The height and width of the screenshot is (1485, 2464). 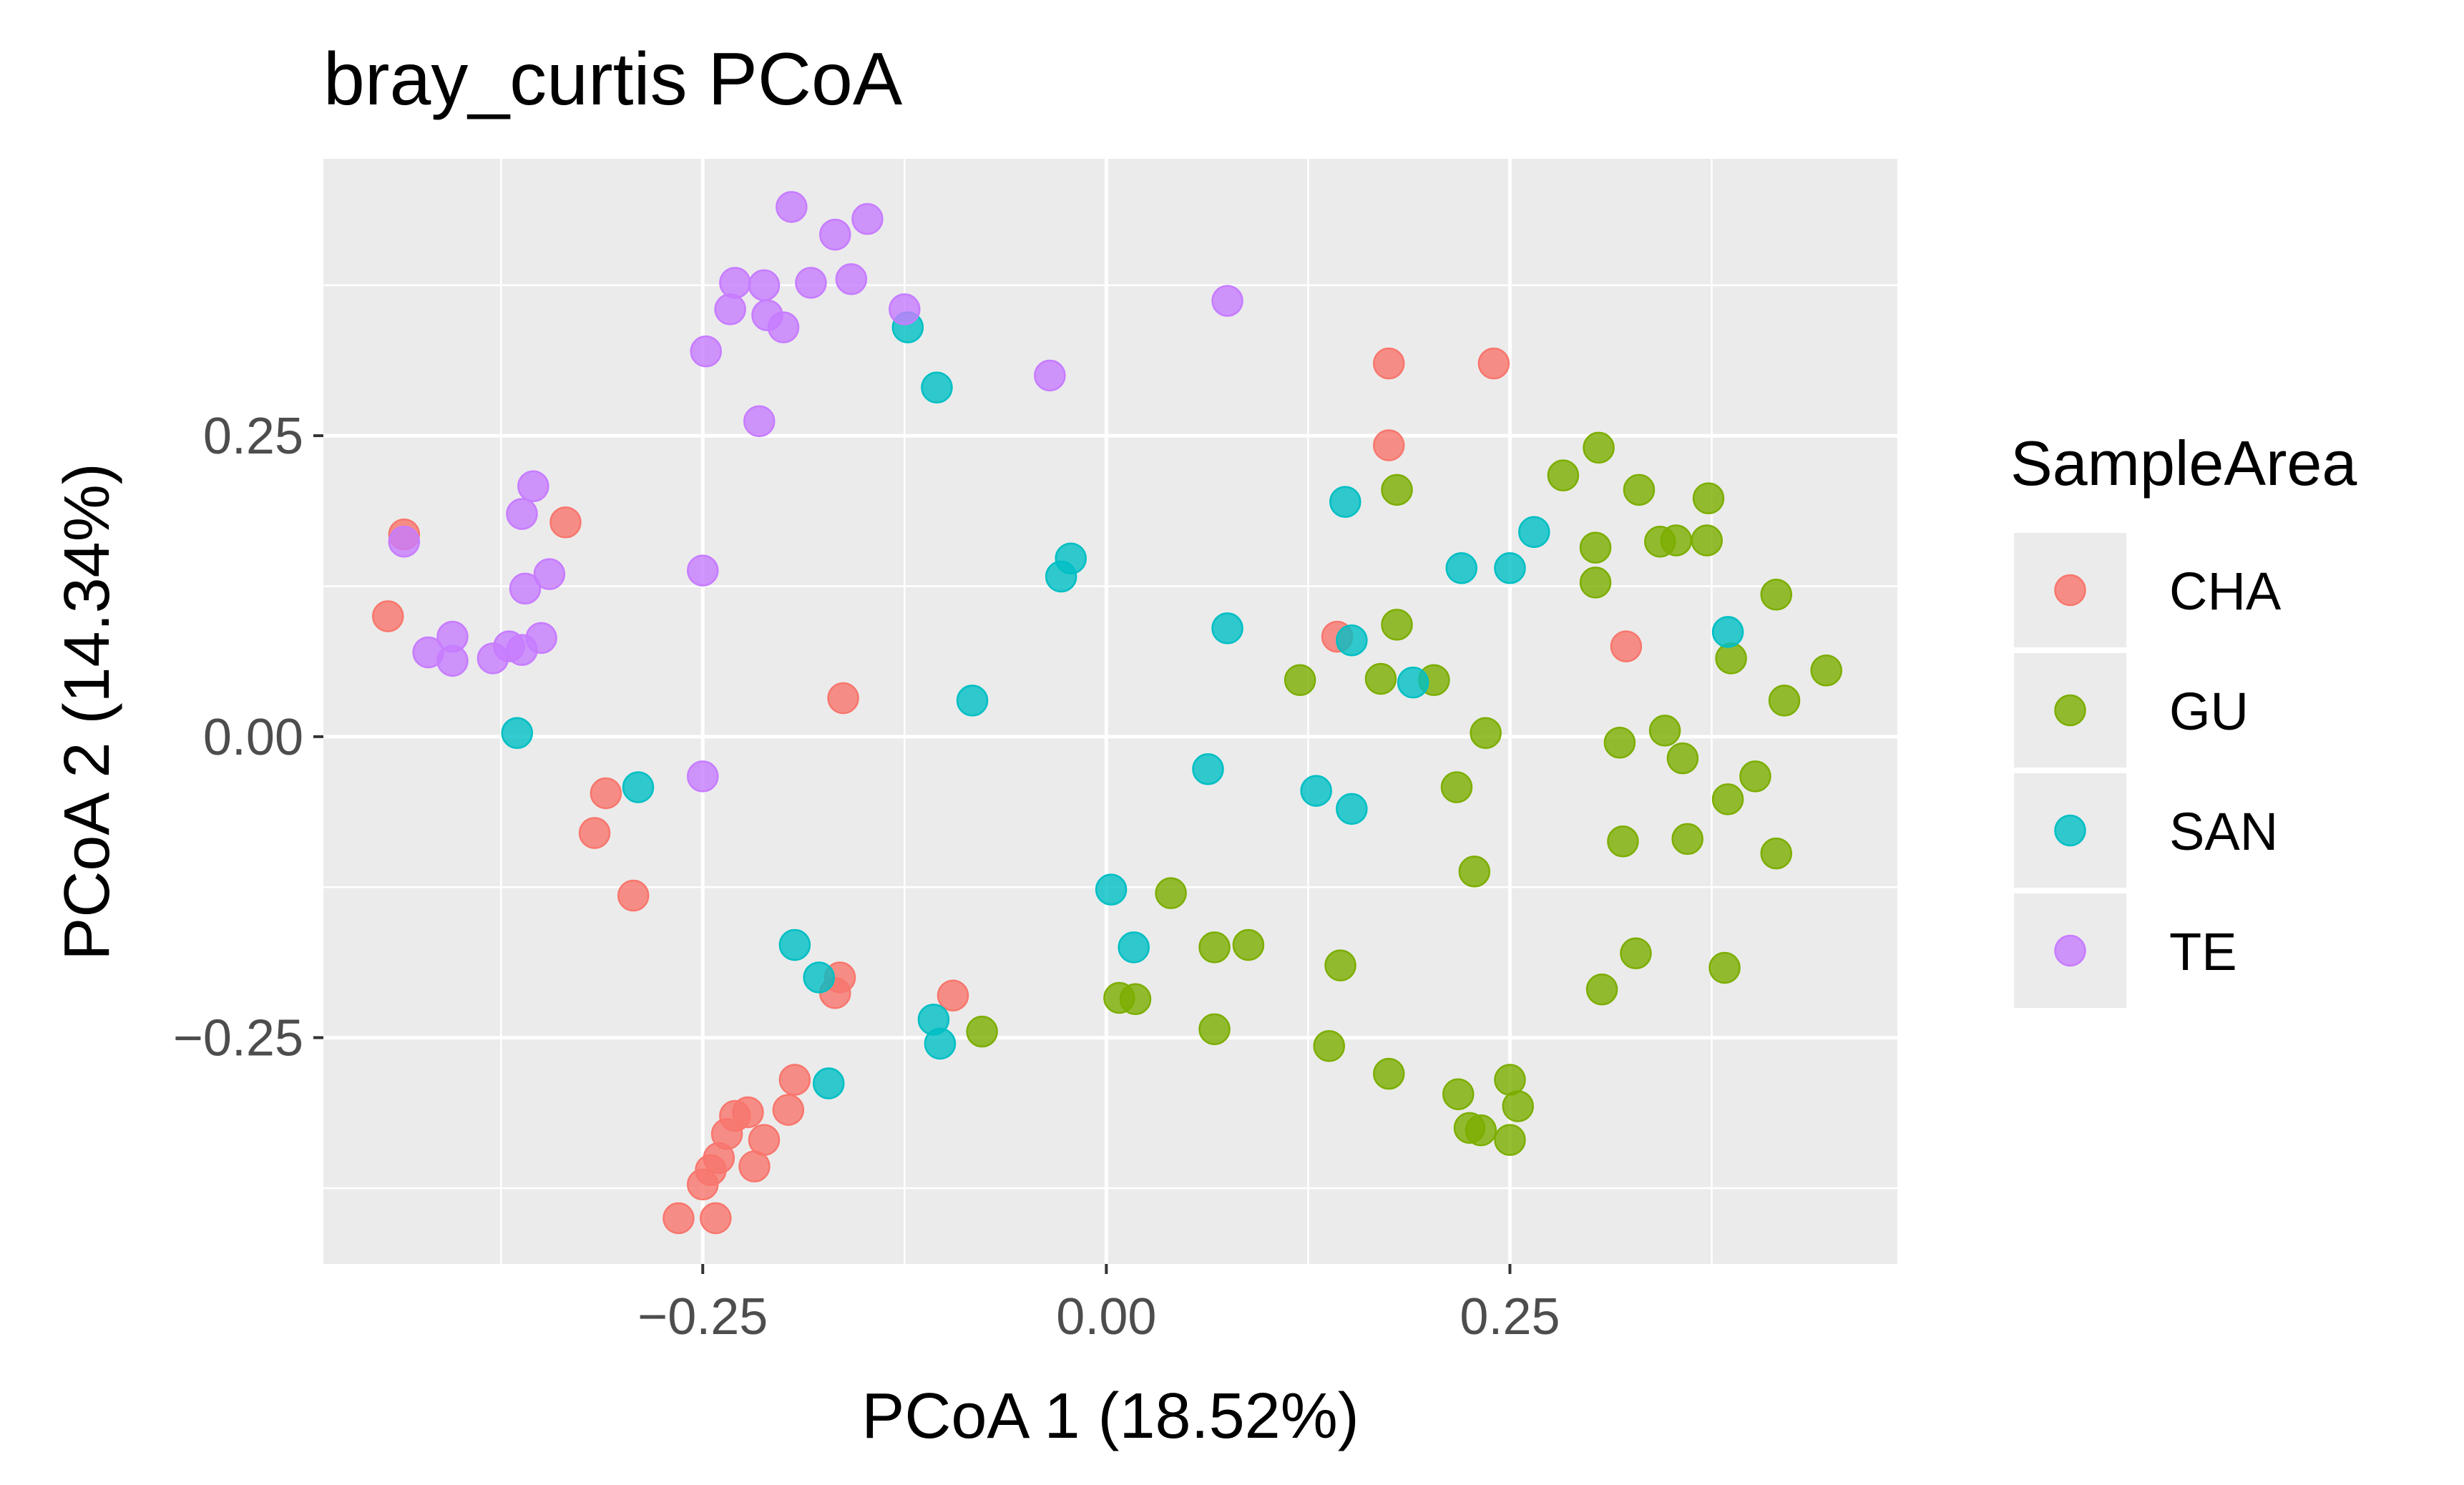 What do you see at coordinates (2223, 831) in the screenshot?
I see `legend-label: SAN` at bounding box center [2223, 831].